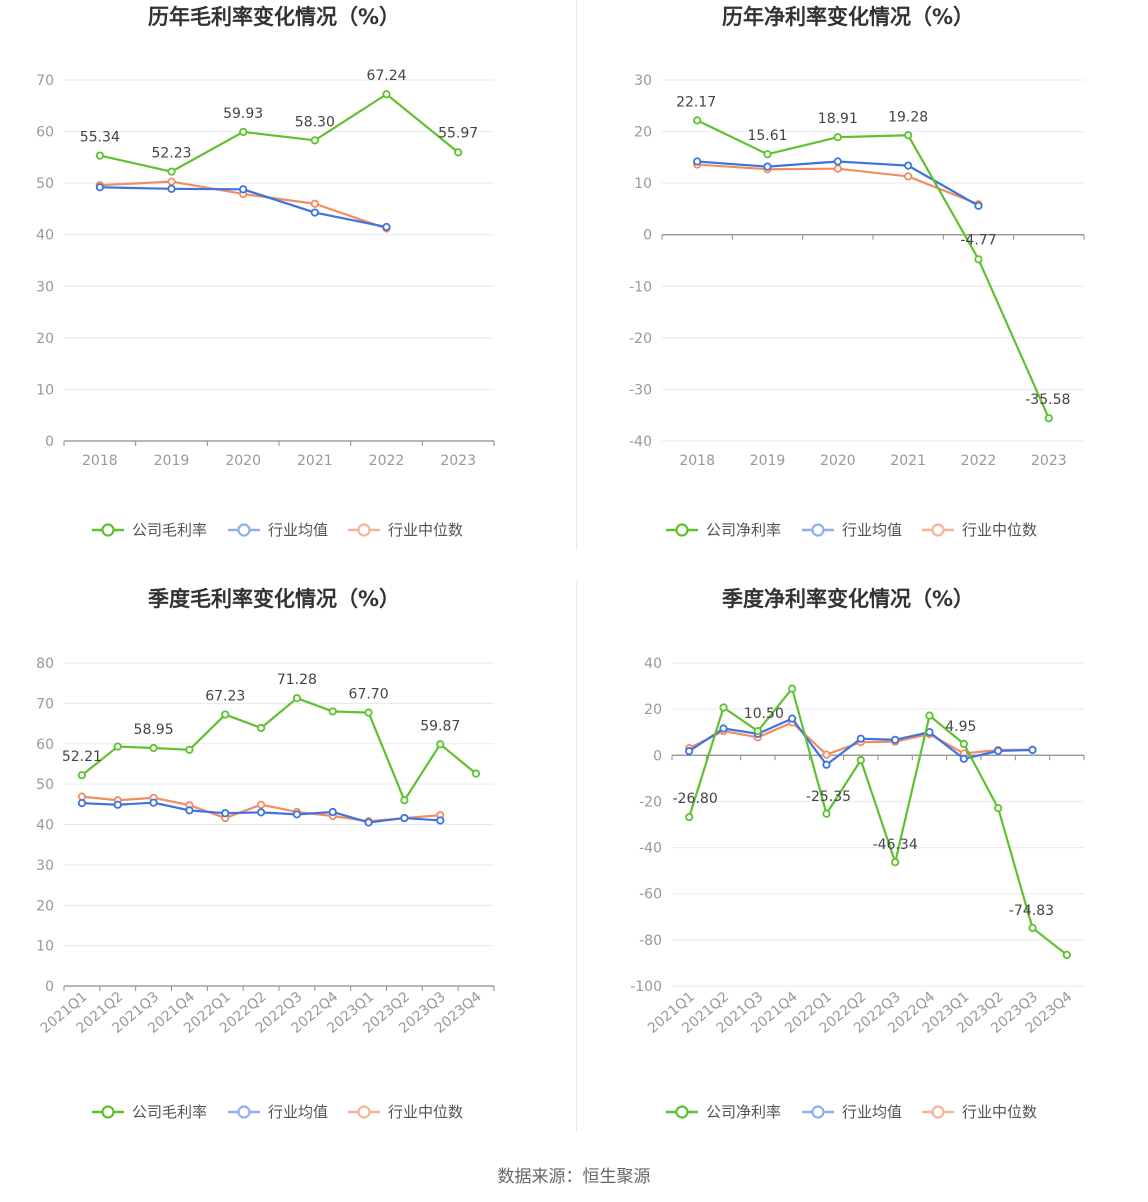  I want to click on data-label: 52.21, so click(82, 757).